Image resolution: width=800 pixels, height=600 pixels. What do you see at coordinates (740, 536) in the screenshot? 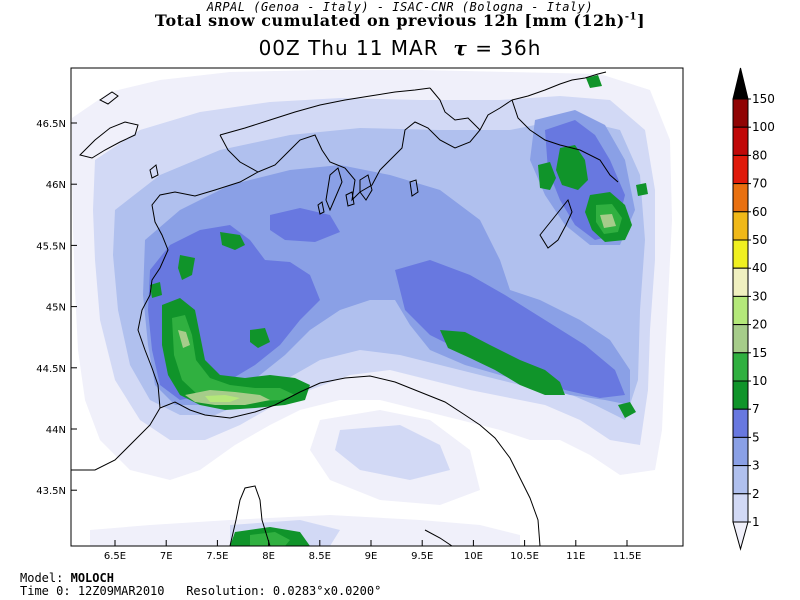
I see `legend-arrow-bottom` at bounding box center [740, 536].